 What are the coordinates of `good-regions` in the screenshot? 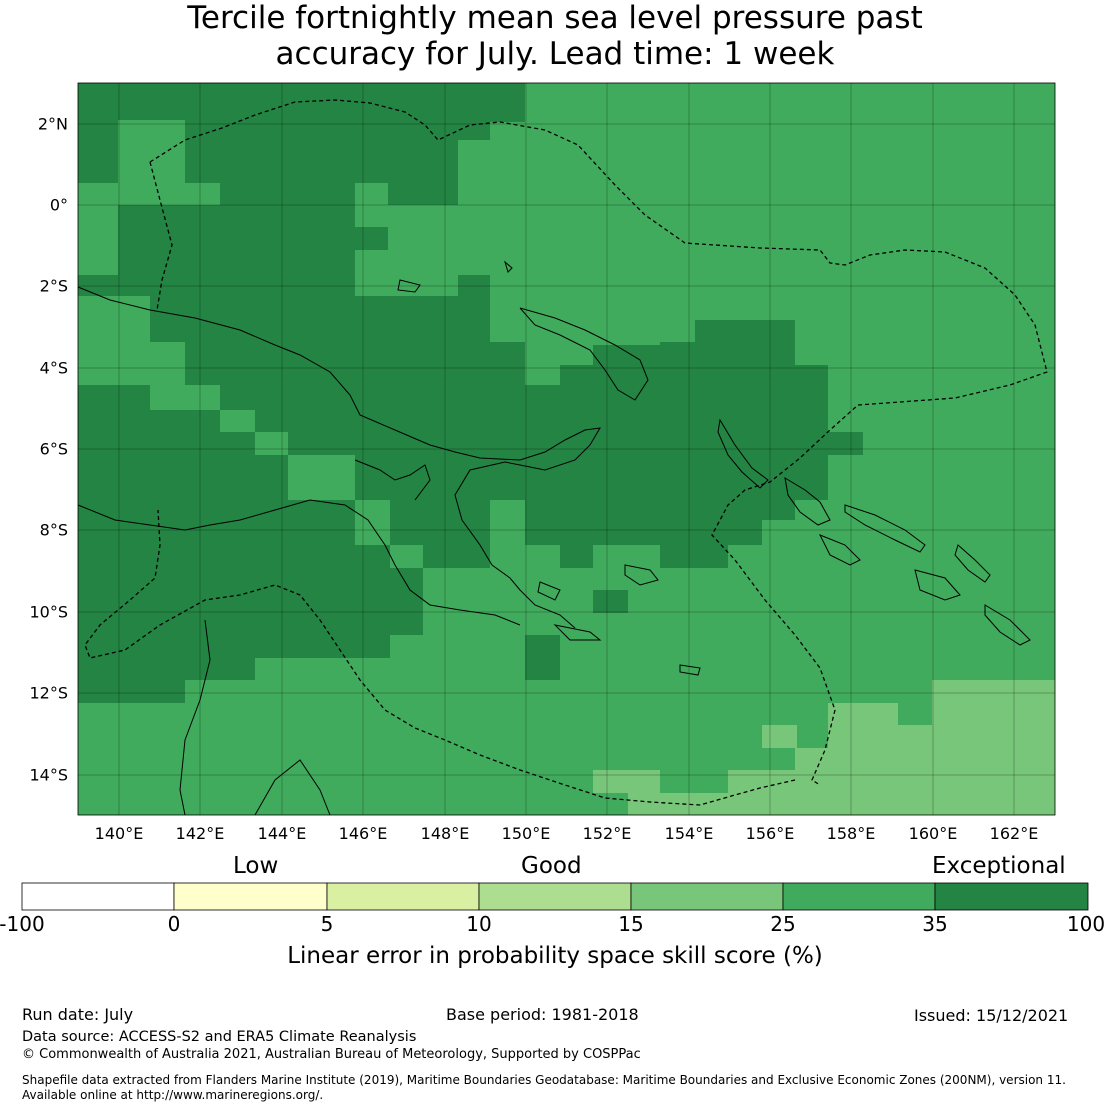 It's located at (824, 747).